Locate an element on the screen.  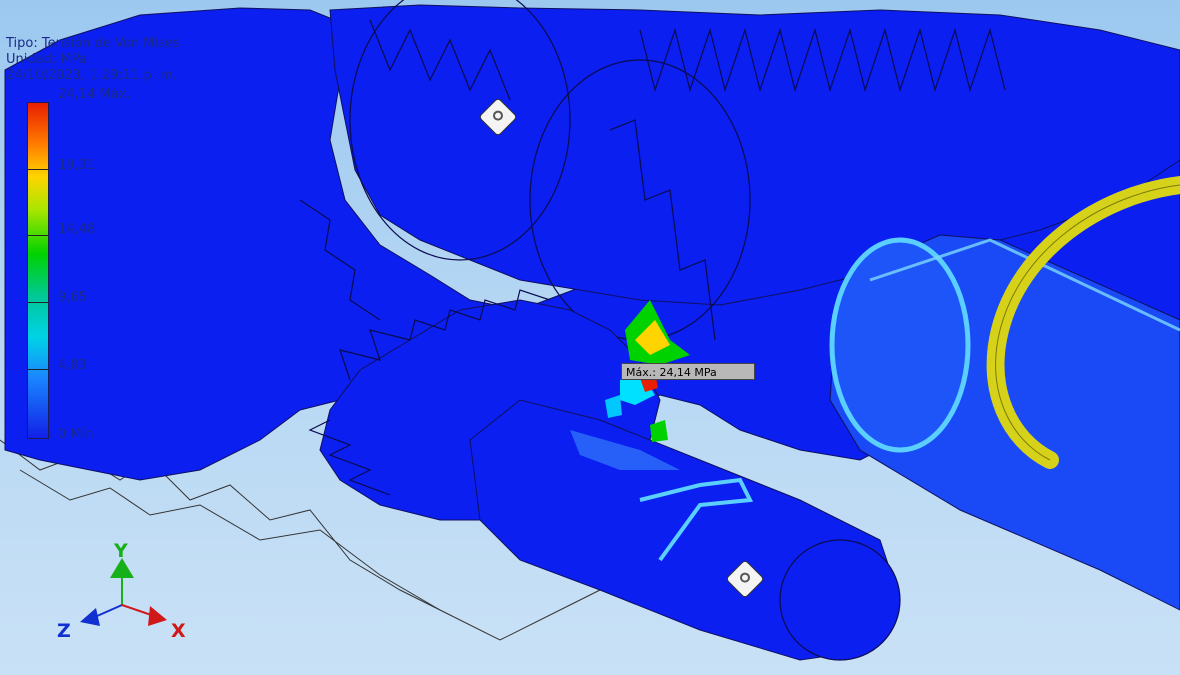
triad-y-label: Y is located at coordinates (121, 551).